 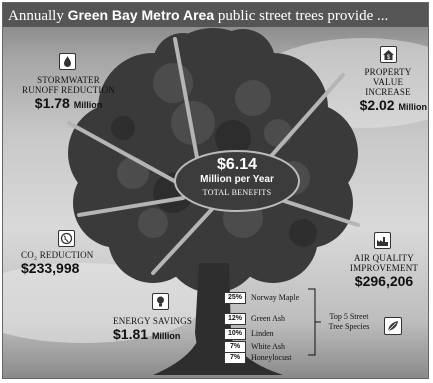 What do you see at coordinates (268, 346) in the screenshot?
I see `species-name: White Ash` at bounding box center [268, 346].